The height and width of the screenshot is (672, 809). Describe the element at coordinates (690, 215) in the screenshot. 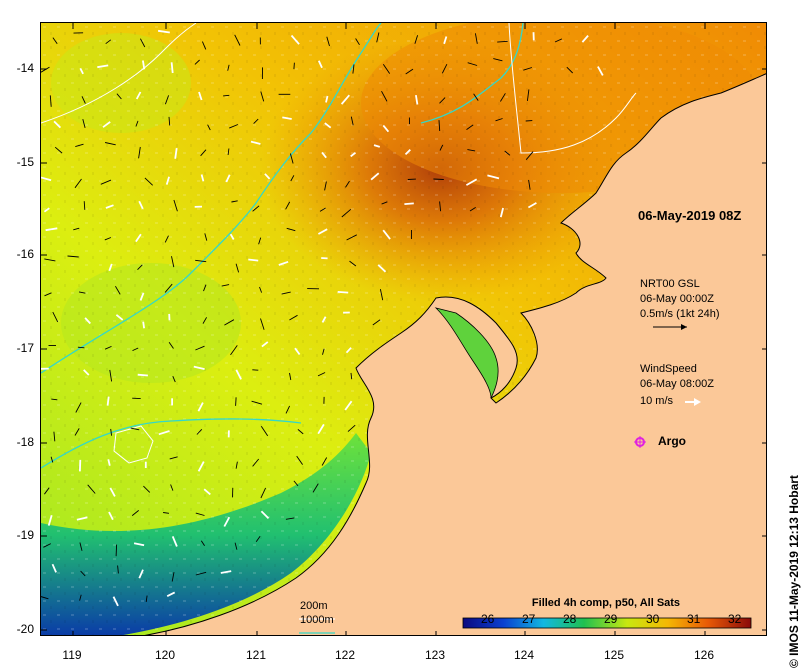

I see `date-label: 06-May-2019 08Z` at that location.